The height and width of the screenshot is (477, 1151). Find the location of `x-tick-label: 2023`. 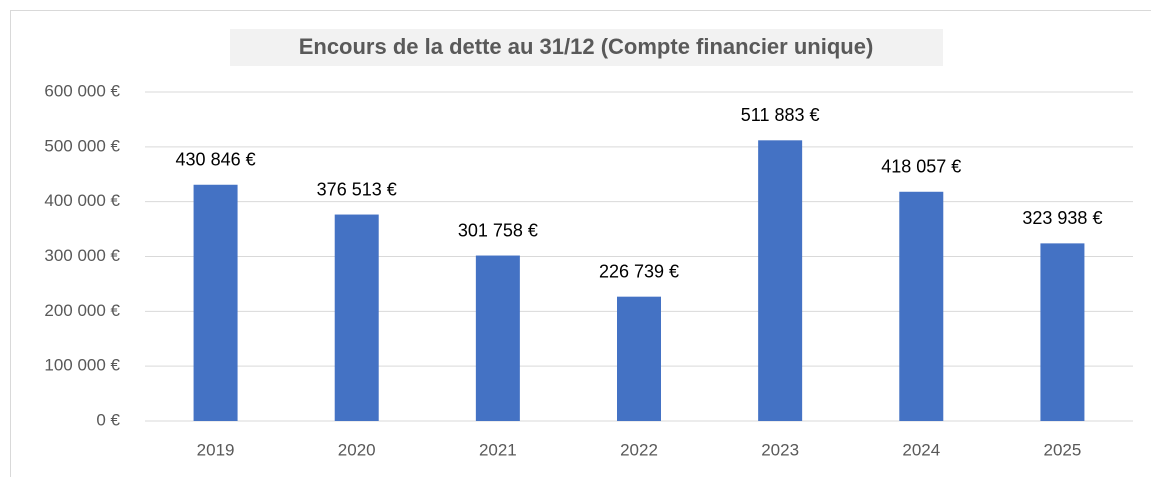

x-tick-label: 2023 is located at coordinates (780, 449).